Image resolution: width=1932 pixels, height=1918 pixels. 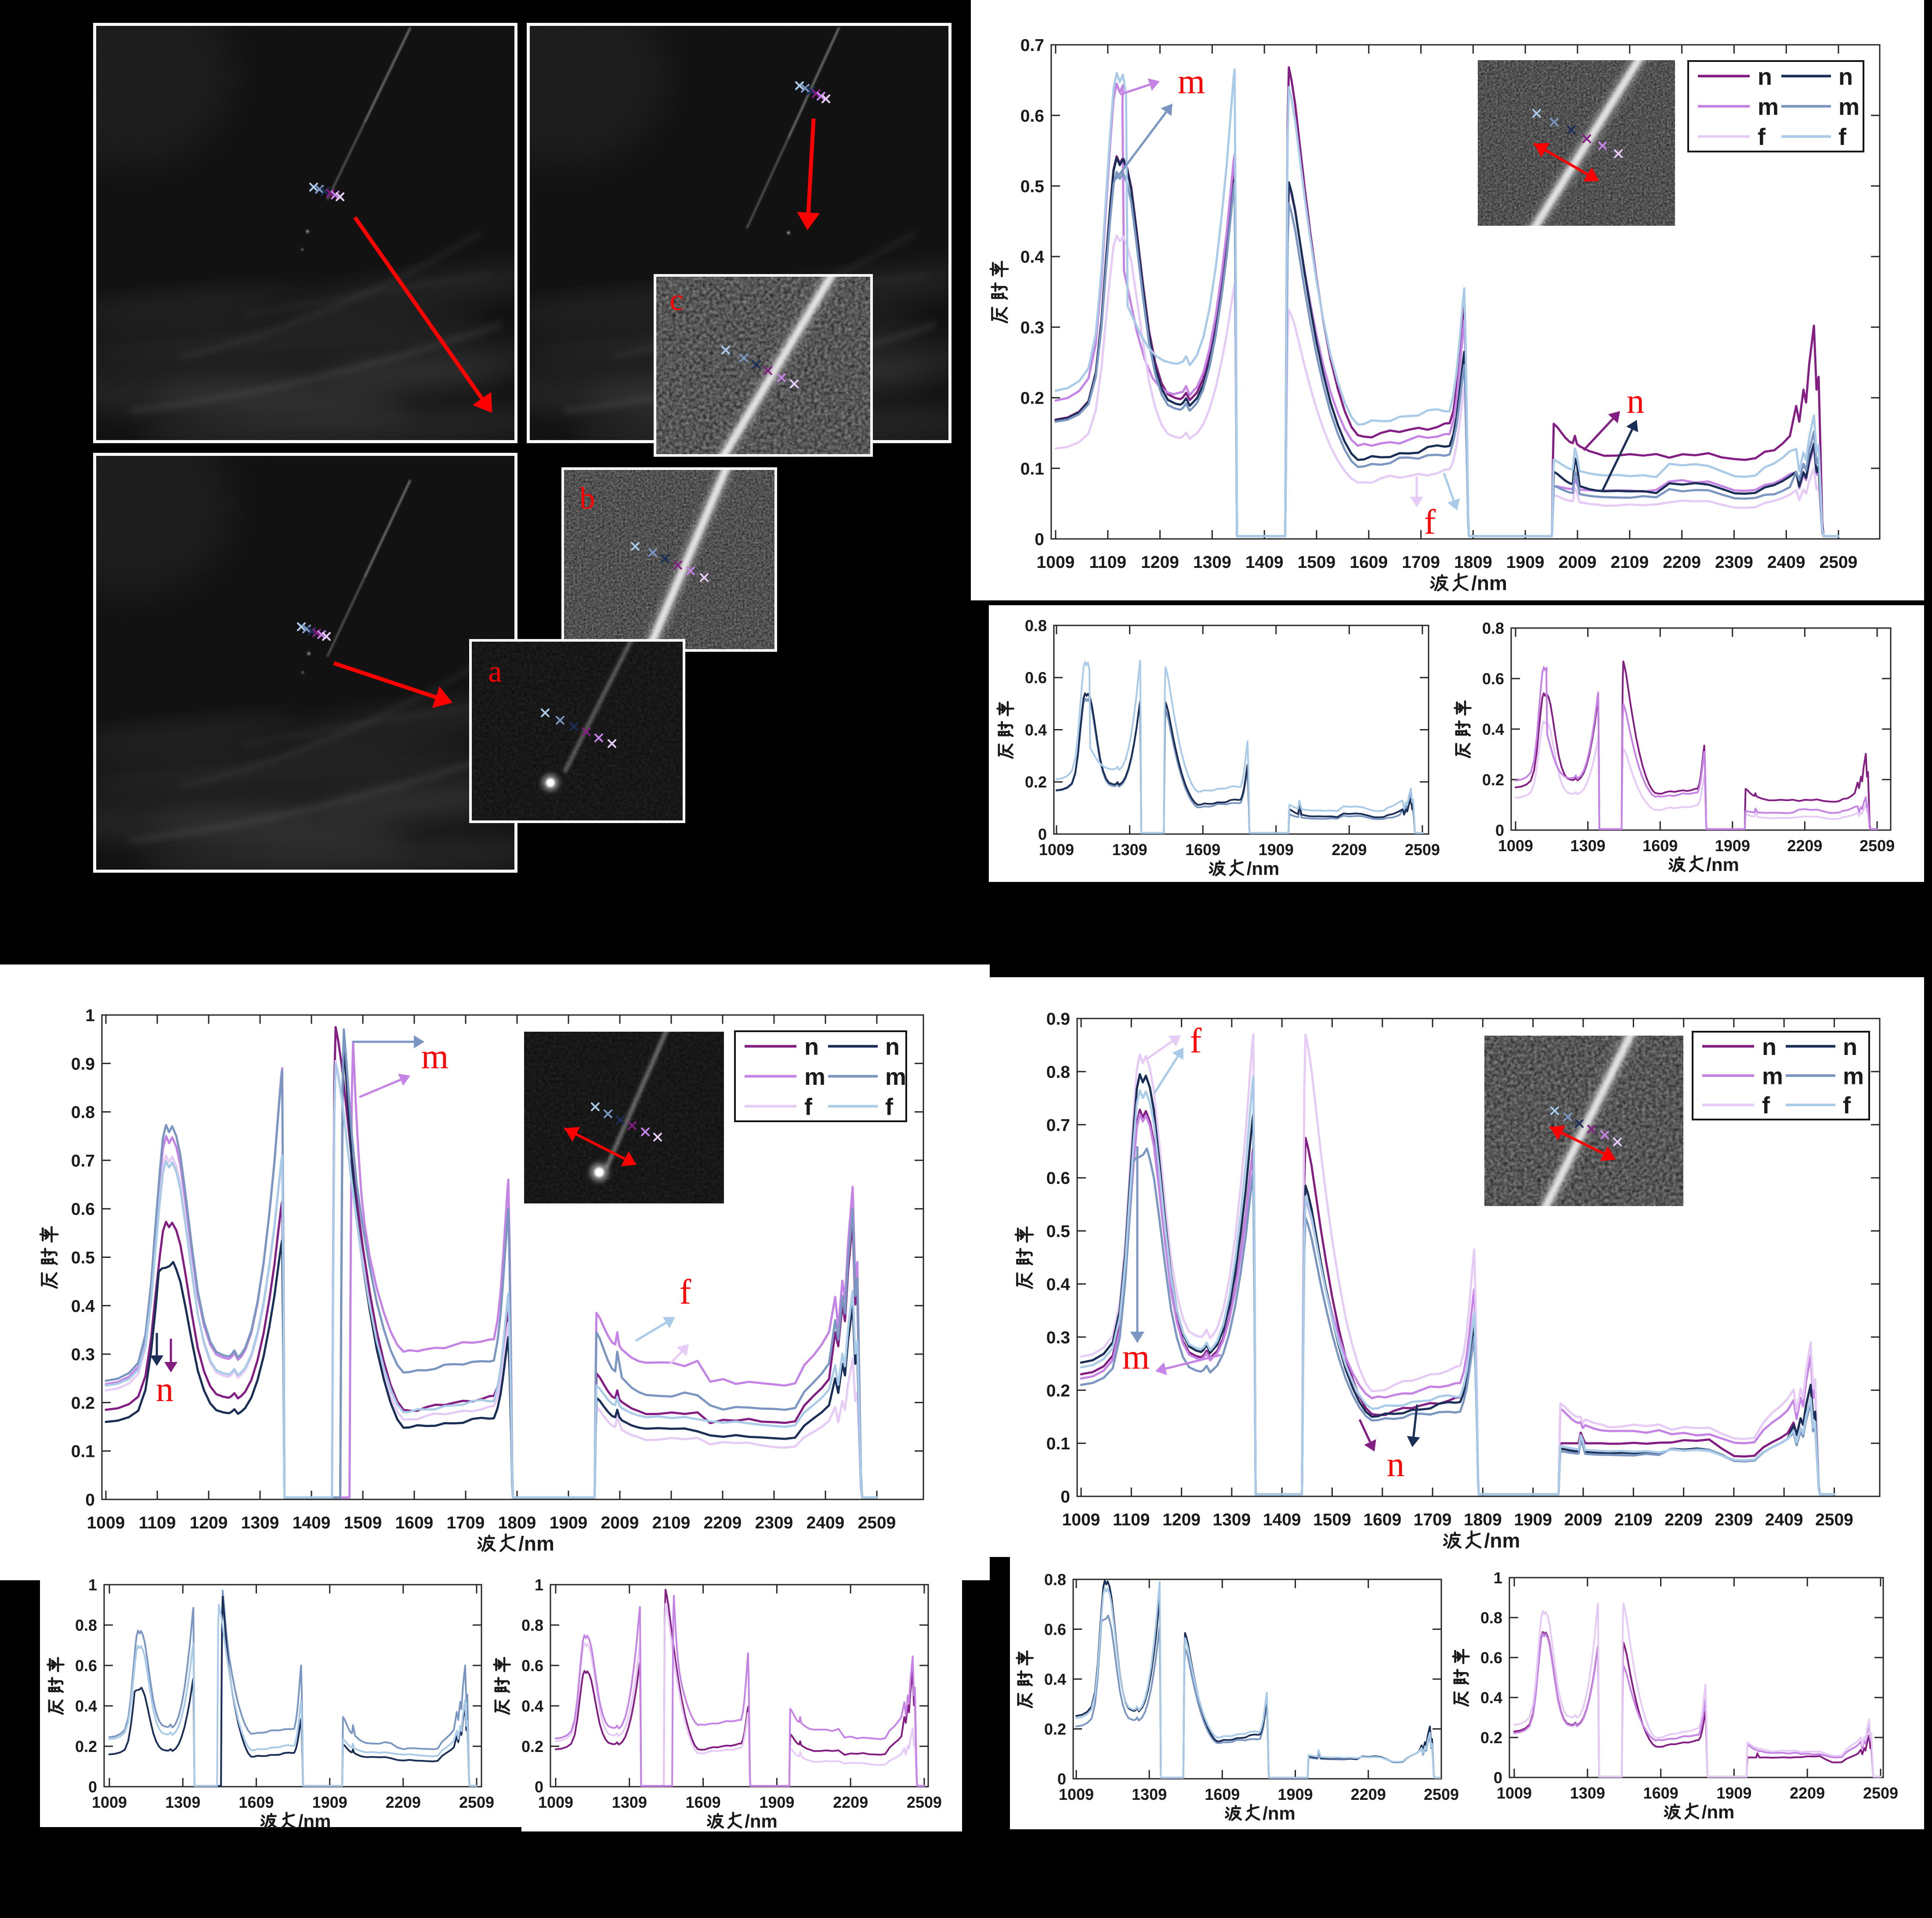 What do you see at coordinates (157, 1522) in the screenshot?
I see `svg-text: 1109` at bounding box center [157, 1522].